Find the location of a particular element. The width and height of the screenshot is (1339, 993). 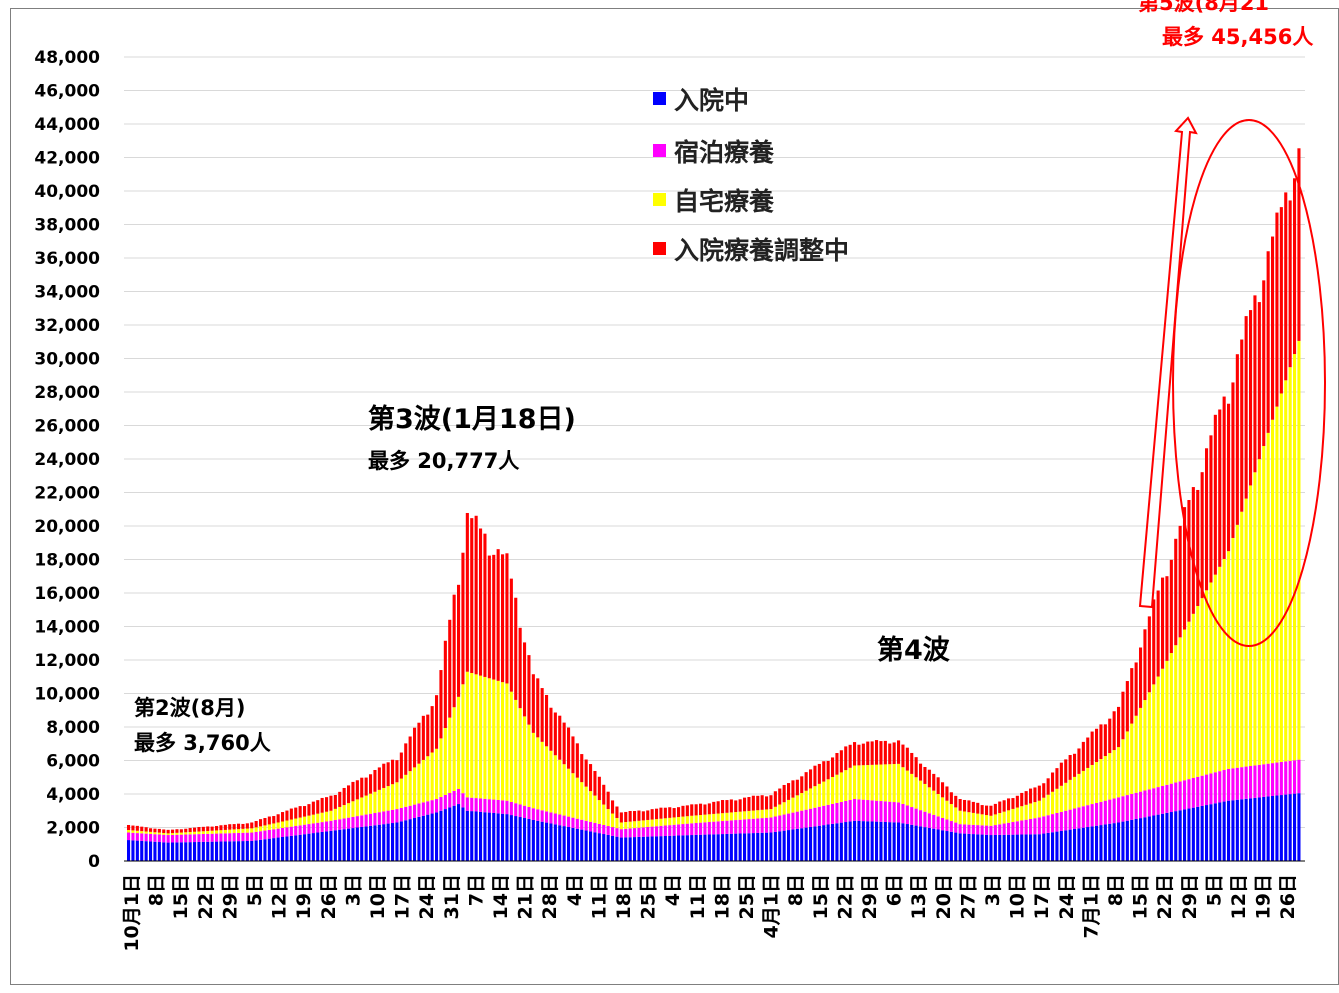

x-tick-label: 10月1日 is located at coordinates (132, 913).